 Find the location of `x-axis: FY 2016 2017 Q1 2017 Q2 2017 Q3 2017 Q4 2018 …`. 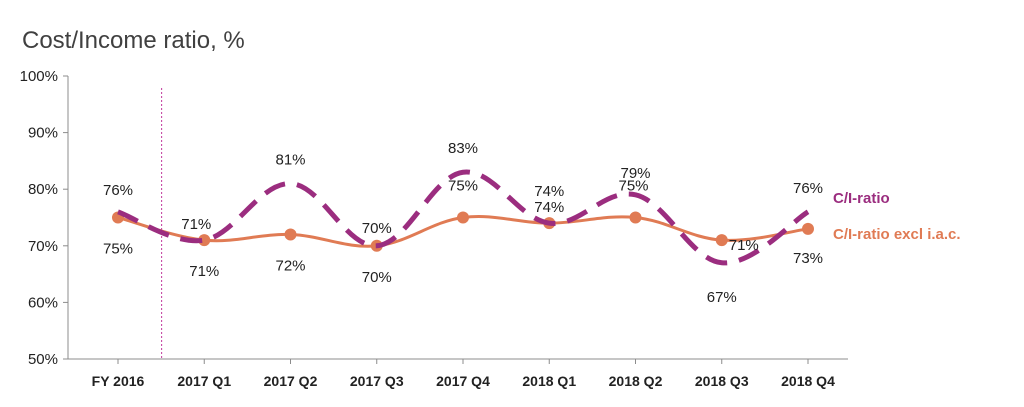

x-axis: FY 2016 2017 Q1 2017 Q2 2017 Q3 2017 Q4 2018 … is located at coordinates (458, 373).